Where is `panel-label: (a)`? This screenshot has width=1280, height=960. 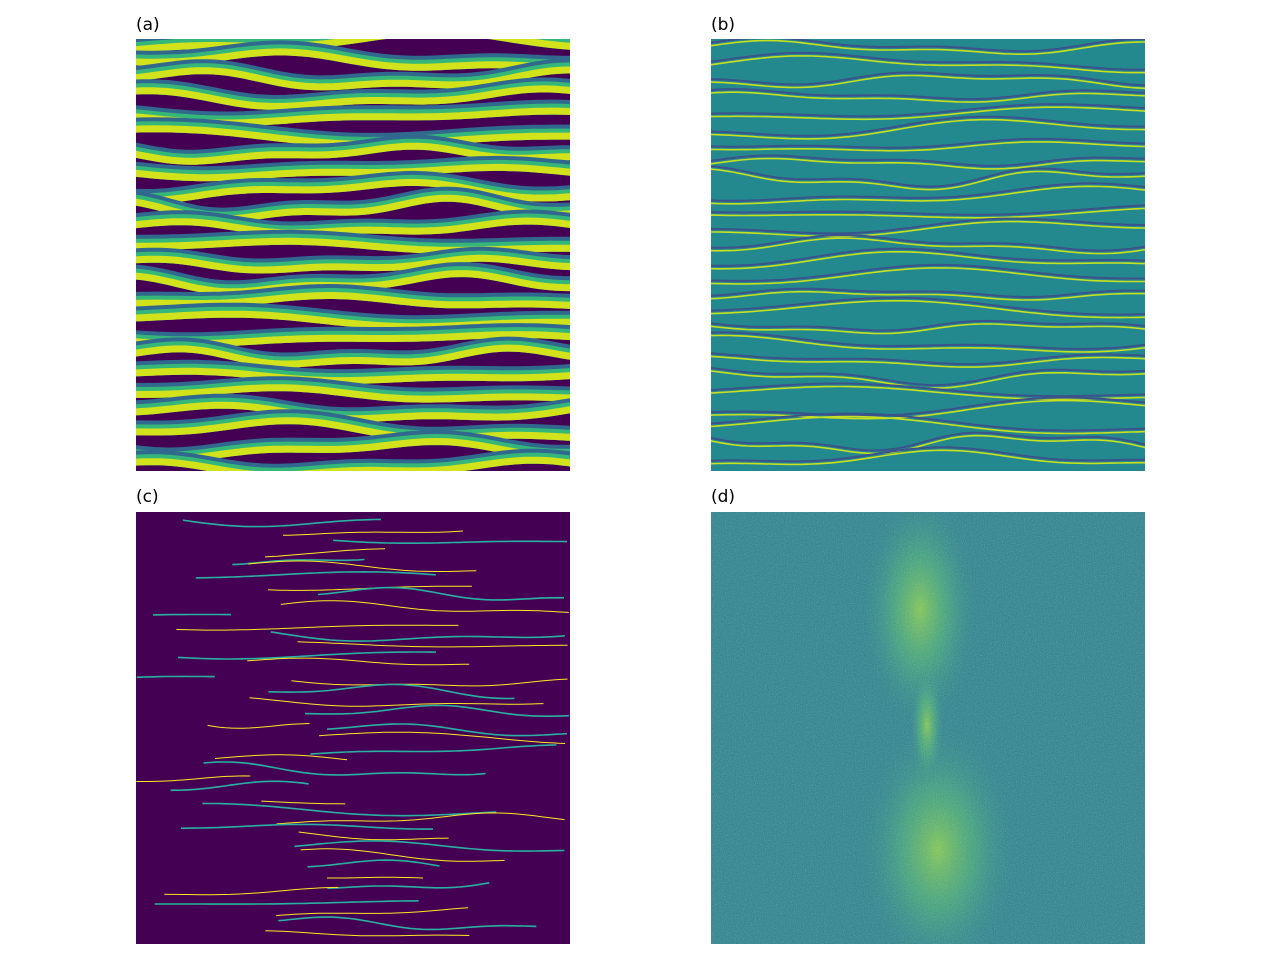
panel-label: (a) is located at coordinates (148, 25).